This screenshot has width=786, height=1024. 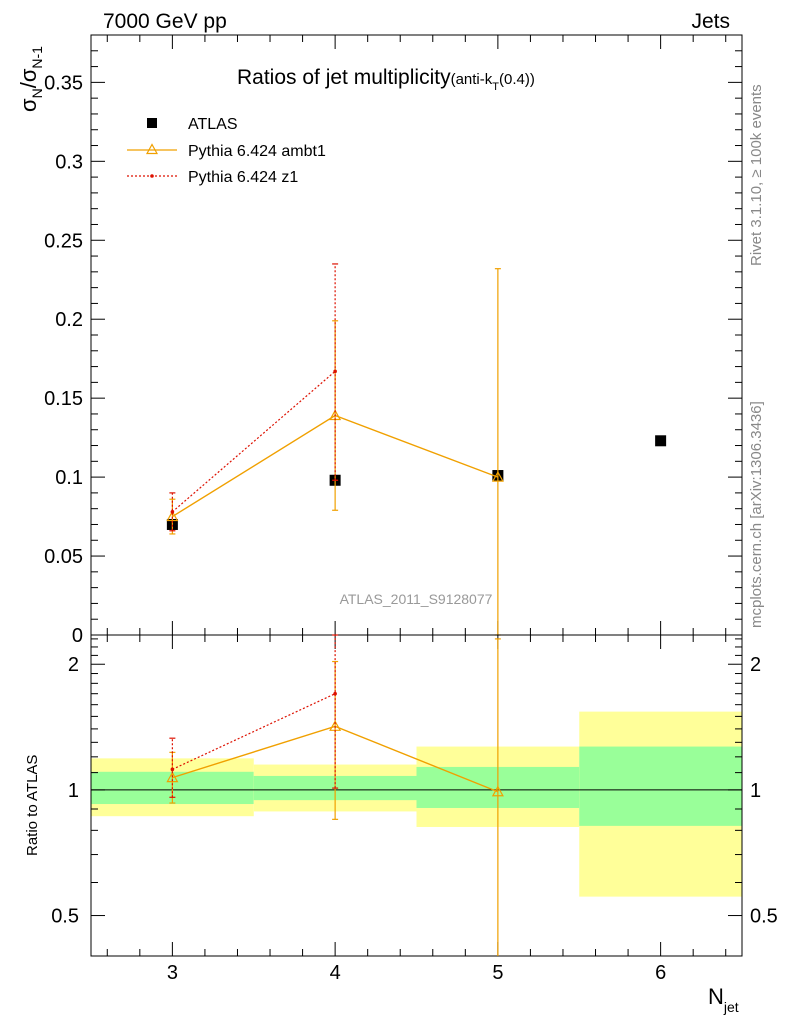 I want to click on main-ytick-label: 0.15, so click(x=63, y=399).